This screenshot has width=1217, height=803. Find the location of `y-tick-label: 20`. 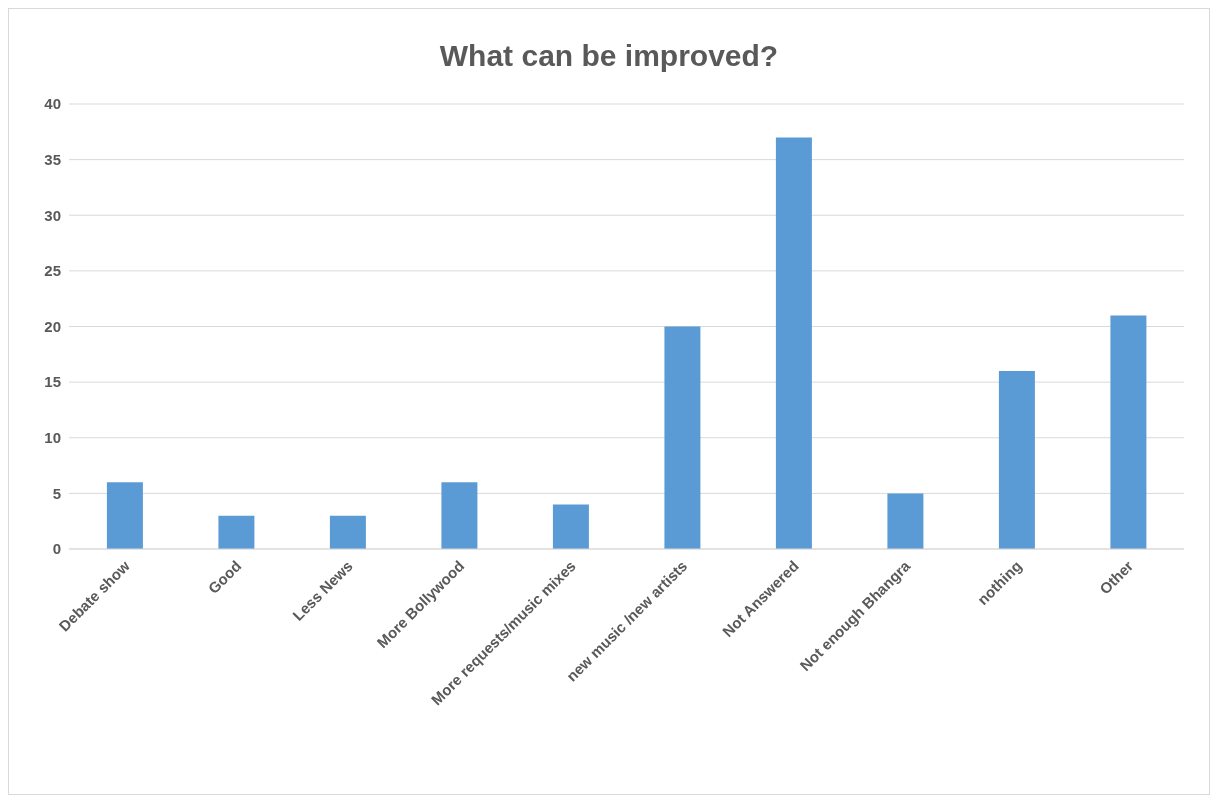

y-tick-label: 20 is located at coordinates (52, 326).